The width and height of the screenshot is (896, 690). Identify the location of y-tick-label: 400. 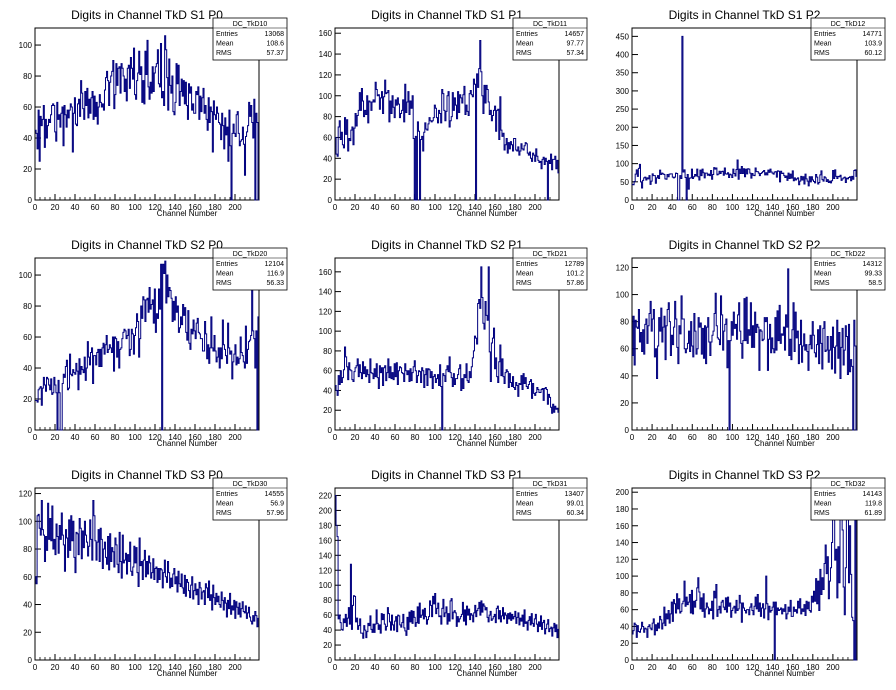
(623, 55).